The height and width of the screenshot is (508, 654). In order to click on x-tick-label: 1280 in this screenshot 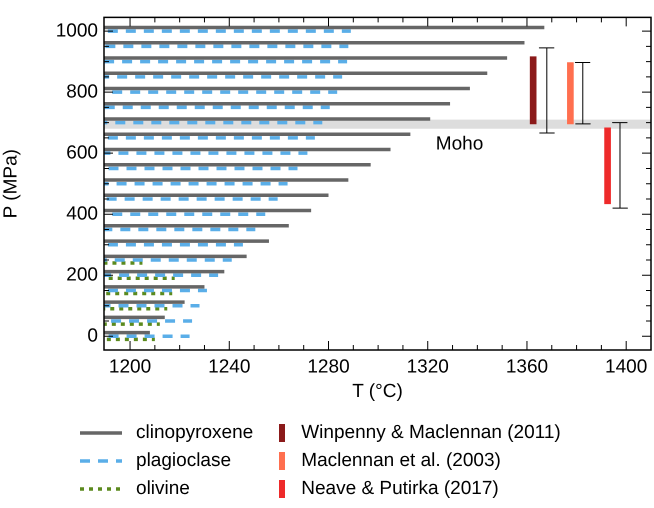, I will do `click(328, 367)`.